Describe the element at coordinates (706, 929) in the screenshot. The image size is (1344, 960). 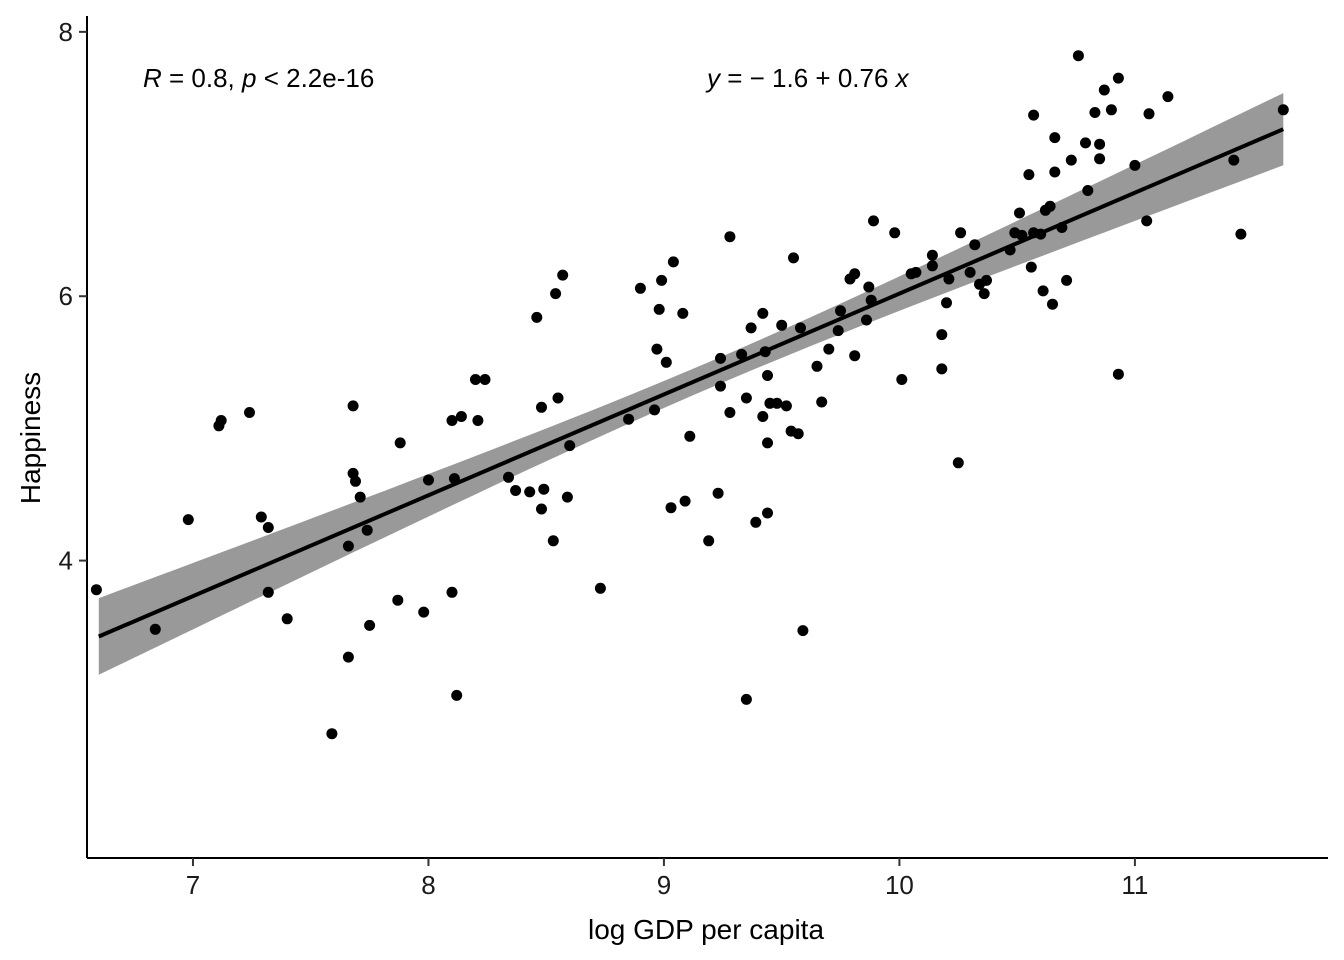
I see `x-axis-title: log GDP per capita` at that location.